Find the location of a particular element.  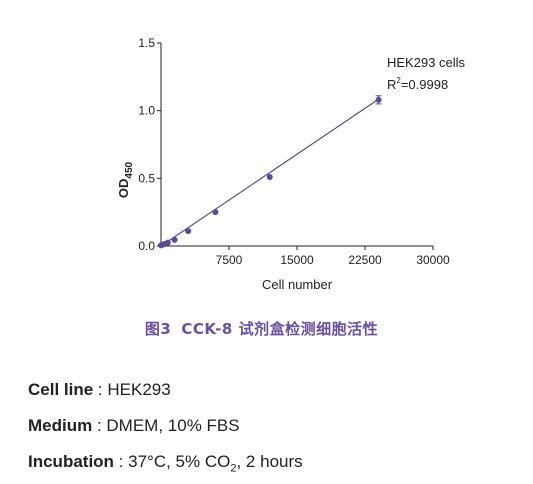

y-tick-label: 0.5 is located at coordinates (146, 178).